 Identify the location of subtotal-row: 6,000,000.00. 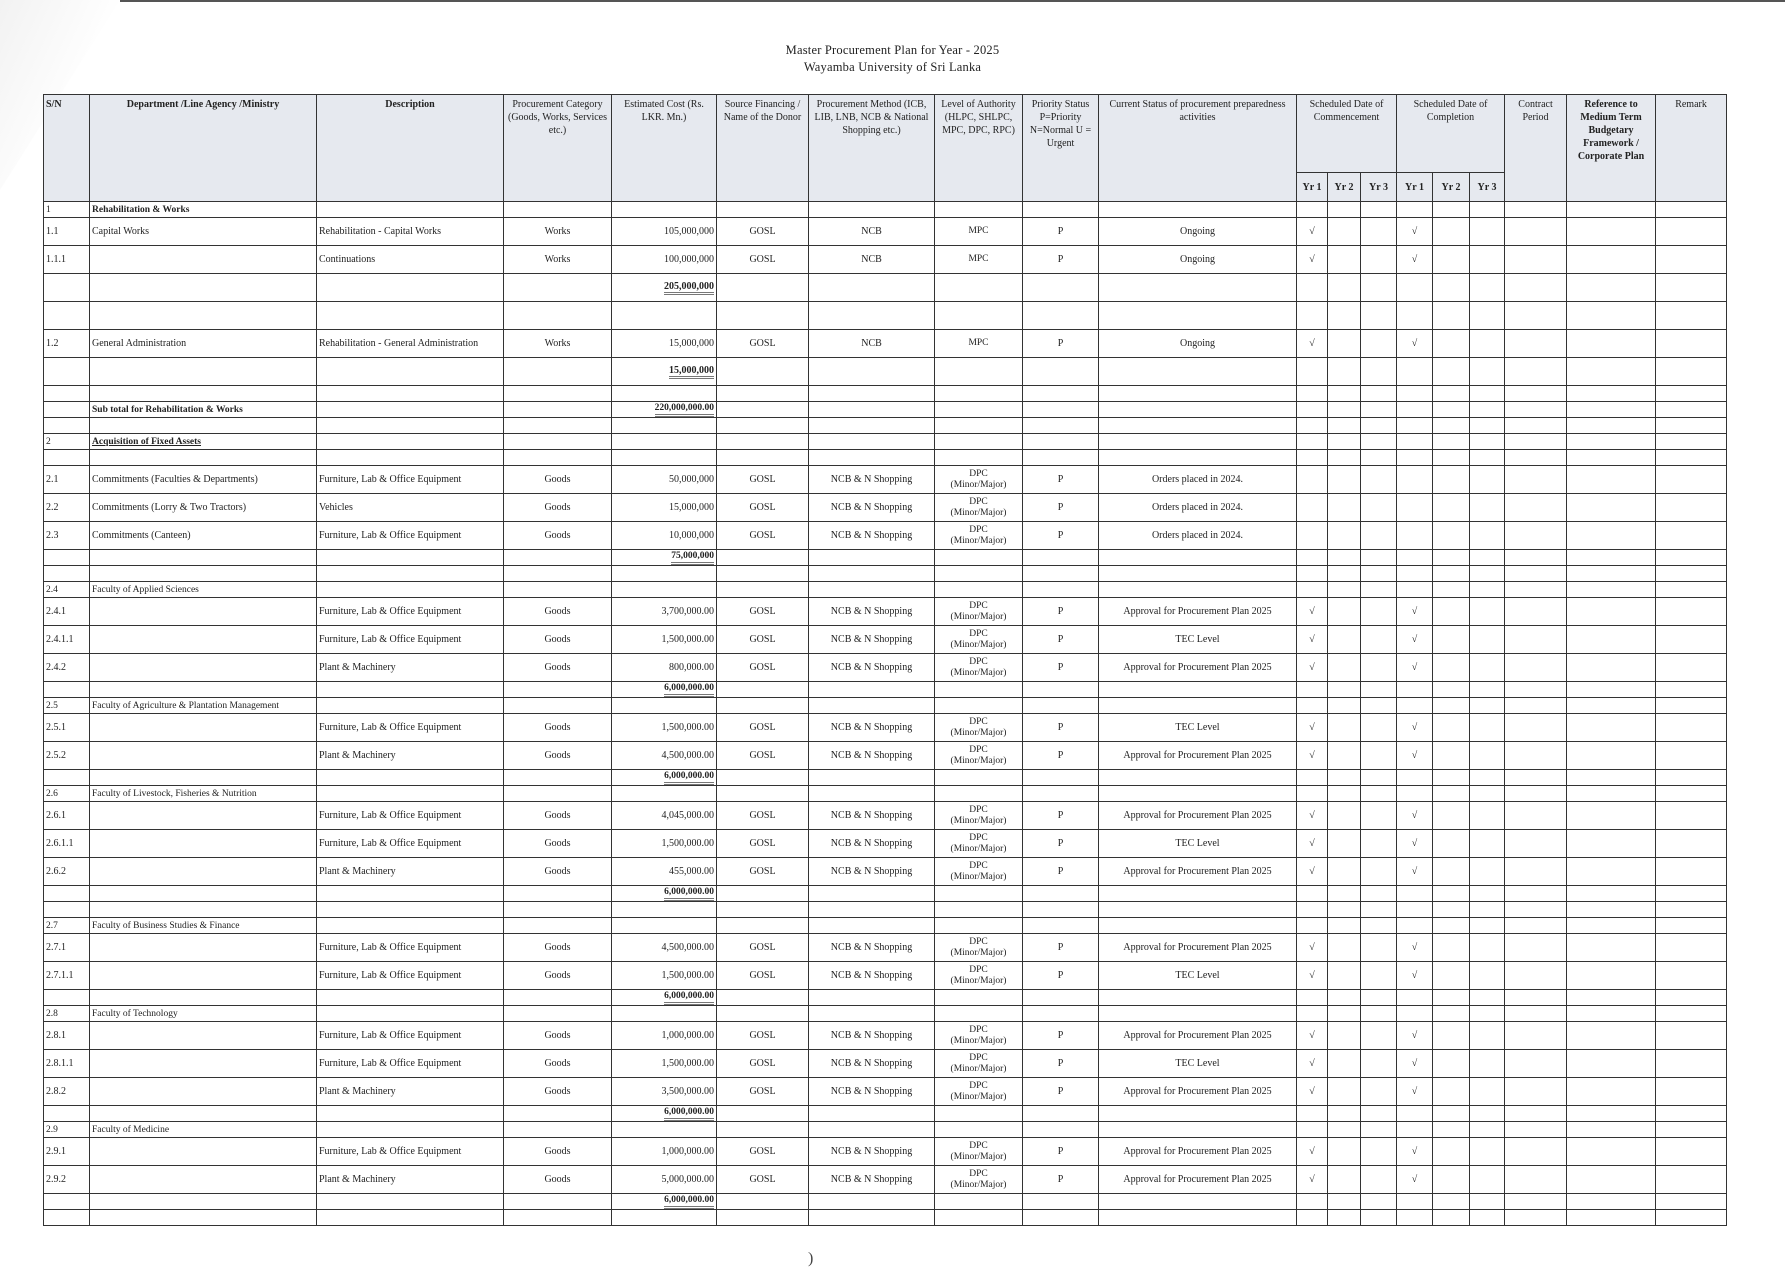
(885, 893).